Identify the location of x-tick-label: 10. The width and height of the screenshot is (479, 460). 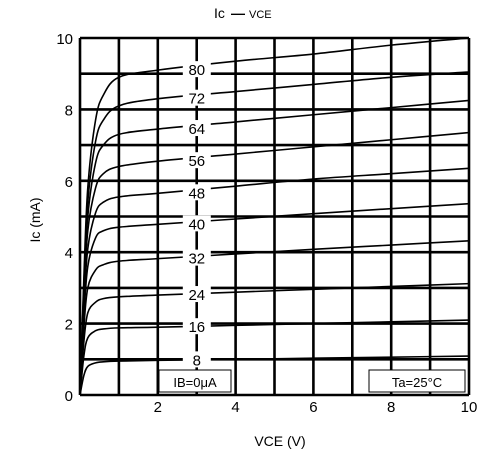
(469, 407).